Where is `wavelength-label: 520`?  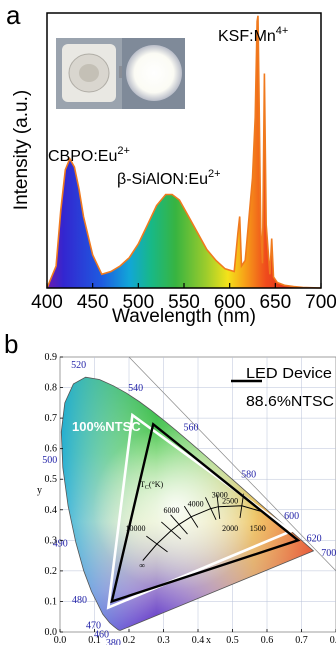 wavelength-label: 520 is located at coordinates (78, 365).